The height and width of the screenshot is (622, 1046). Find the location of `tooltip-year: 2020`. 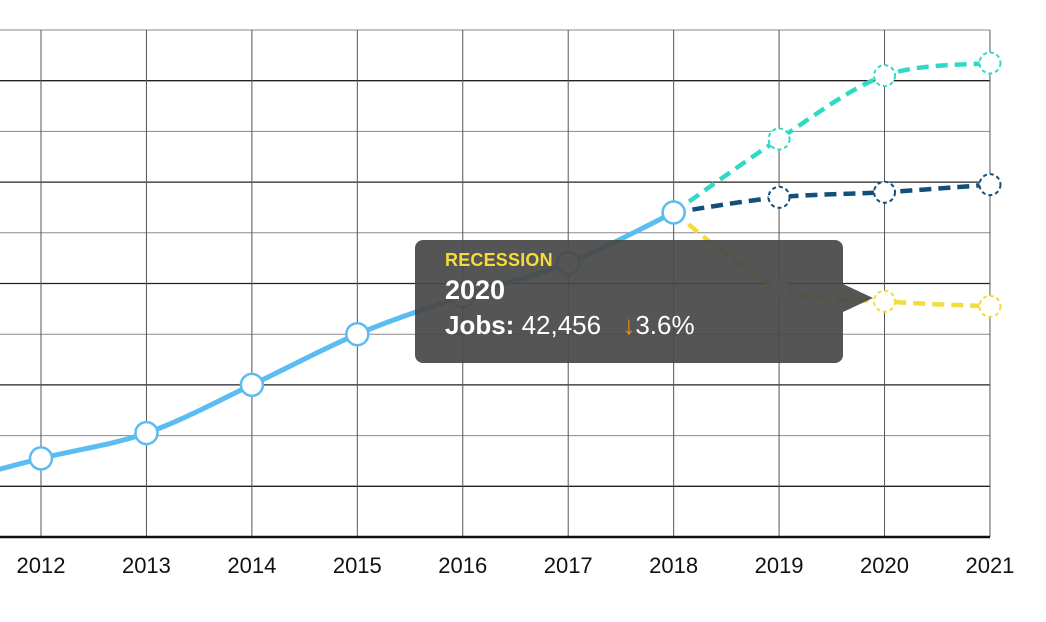

tooltip-year: 2020 is located at coordinates (475, 290).